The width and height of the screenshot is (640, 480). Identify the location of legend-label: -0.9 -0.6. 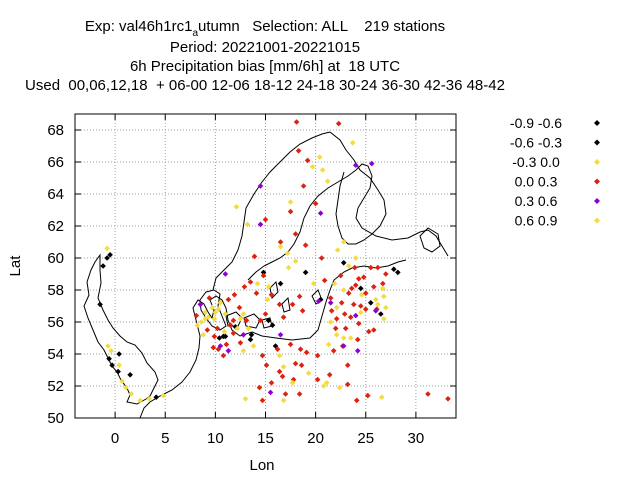
(536, 123).